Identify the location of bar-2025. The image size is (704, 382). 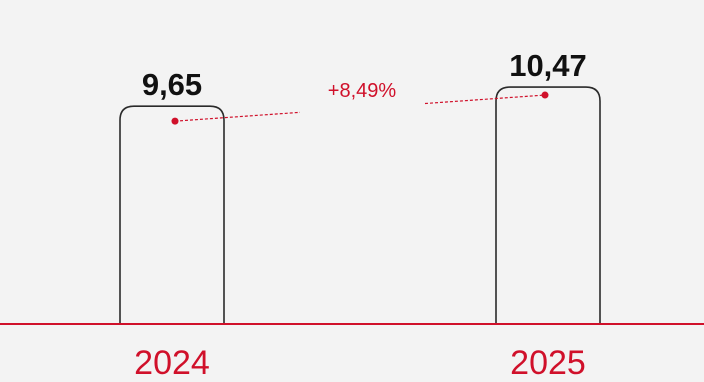
(548, 205).